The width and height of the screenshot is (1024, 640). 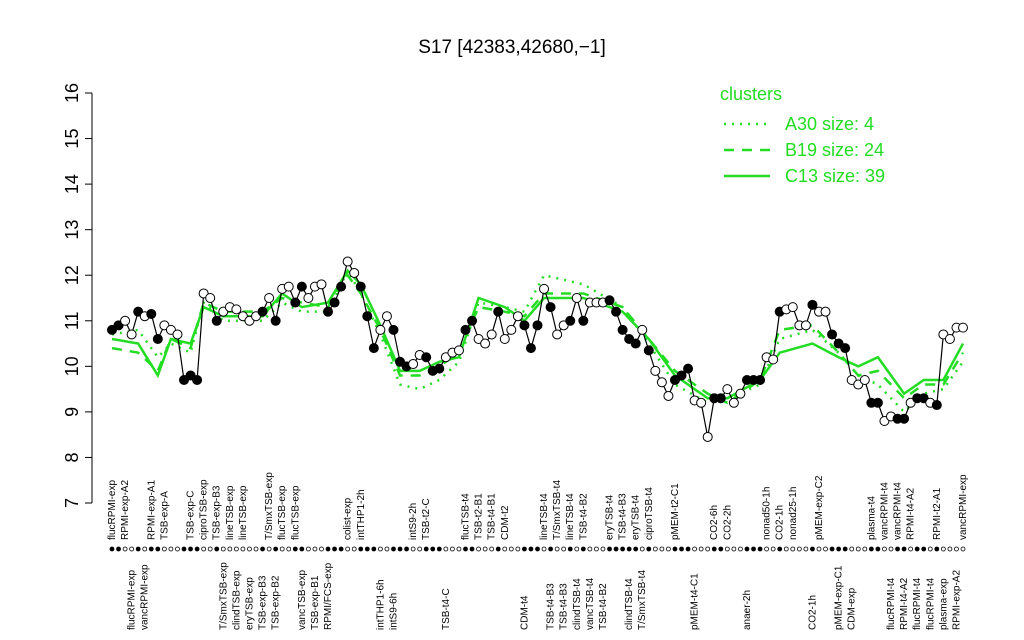 What do you see at coordinates (871, 518) in the screenshot?
I see `x-tick-label: plasma-t4` at bounding box center [871, 518].